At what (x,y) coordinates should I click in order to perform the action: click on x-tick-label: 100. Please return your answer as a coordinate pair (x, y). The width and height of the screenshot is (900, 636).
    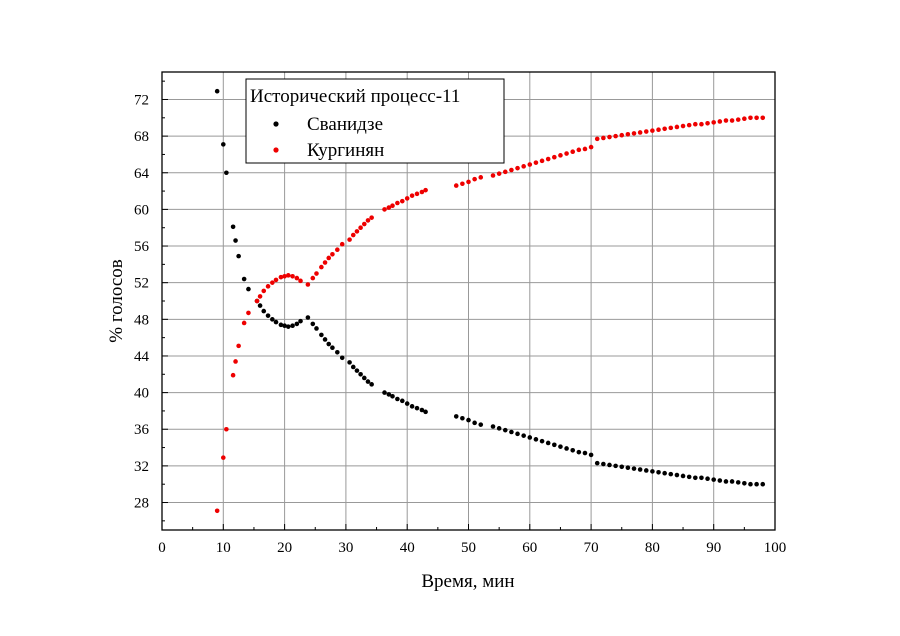
    Looking at the image, I should click on (775, 548).